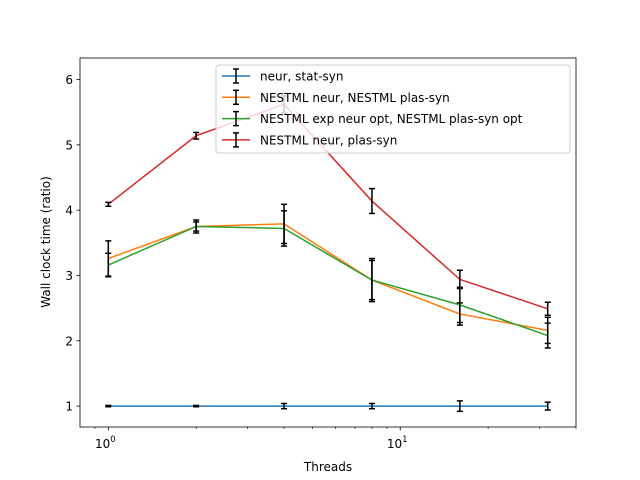 This screenshot has width=640, height=480. Describe the element at coordinates (69, 276) in the screenshot. I see `y-tick-label-2: 3` at that location.